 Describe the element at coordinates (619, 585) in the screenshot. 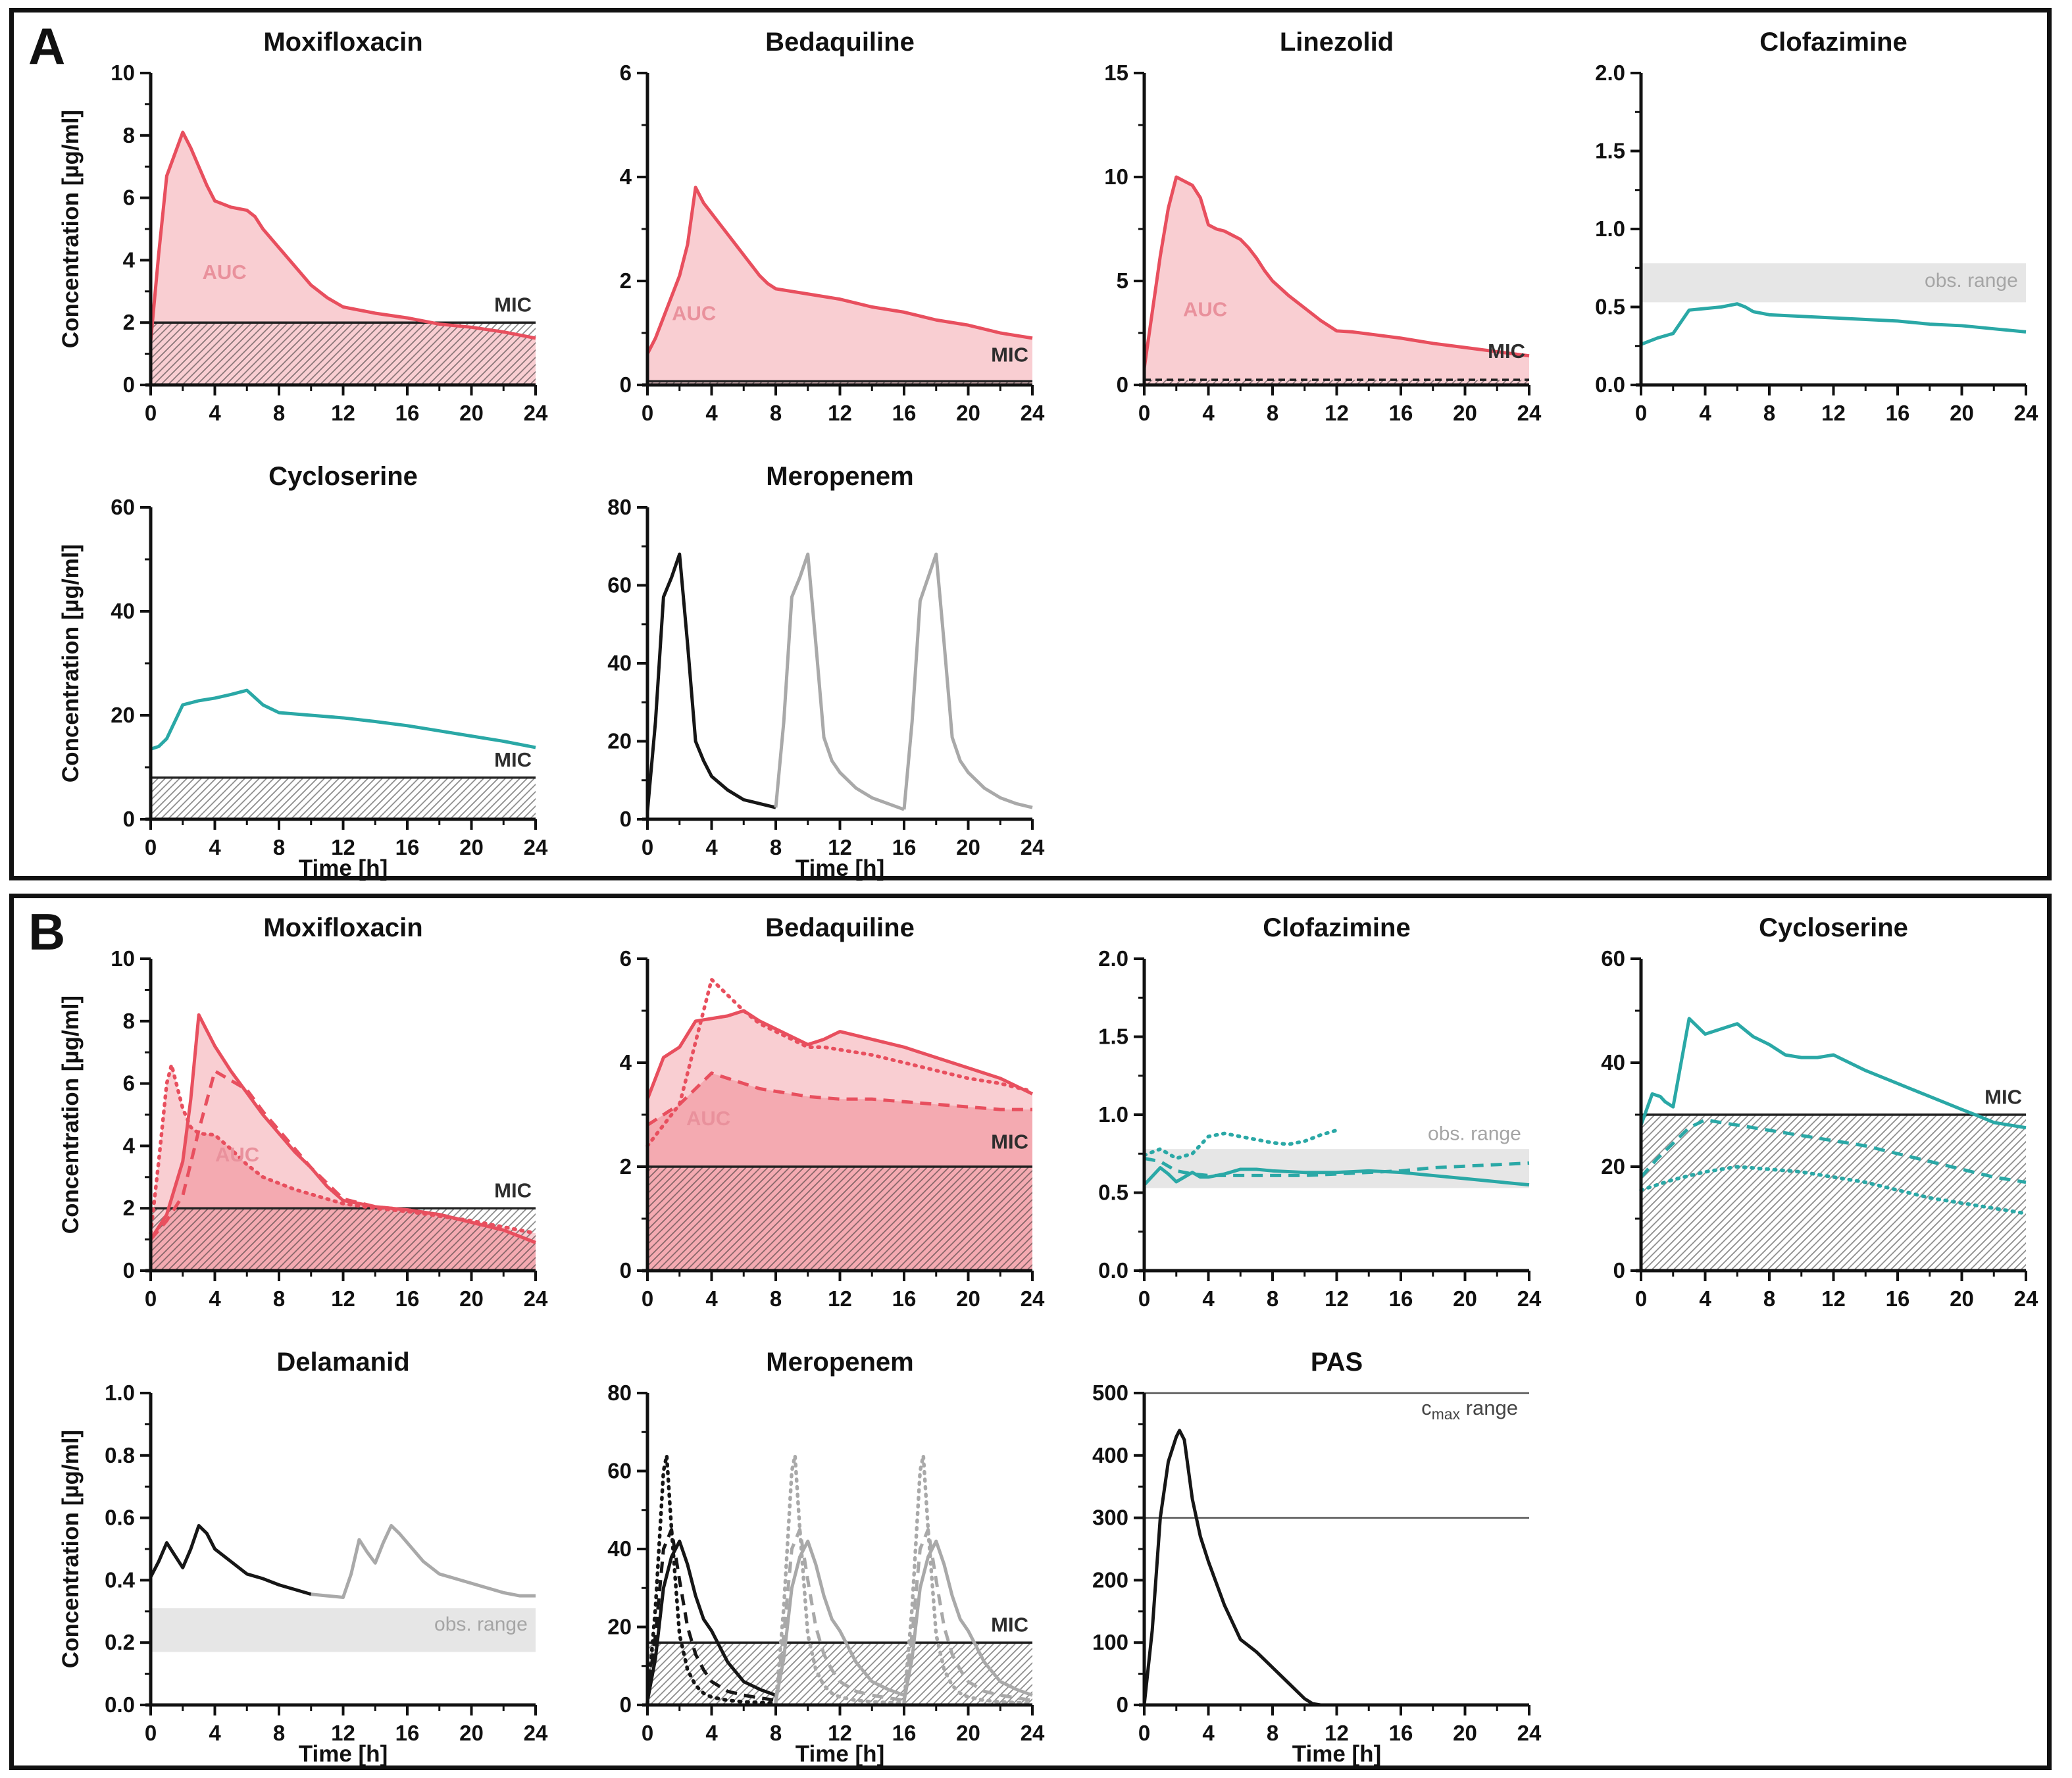

I see `y-tick-label: 60` at that location.